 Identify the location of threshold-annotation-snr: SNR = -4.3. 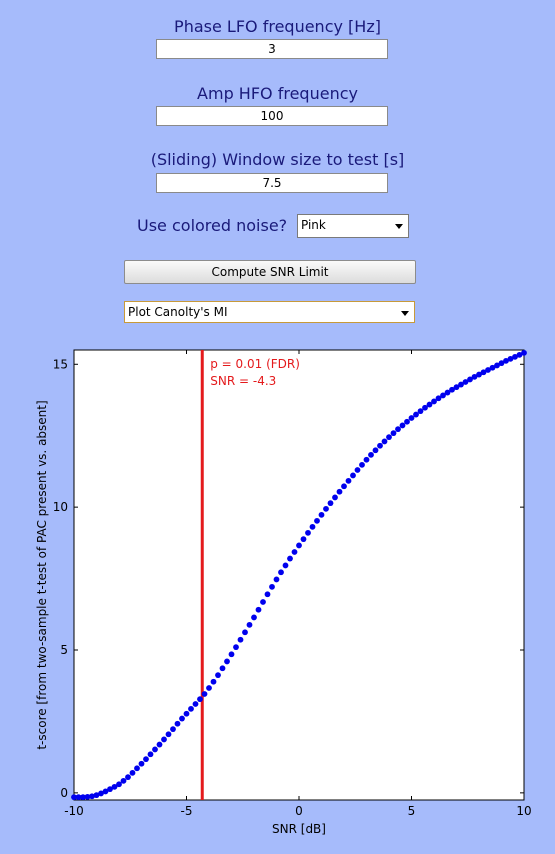
(243, 381).